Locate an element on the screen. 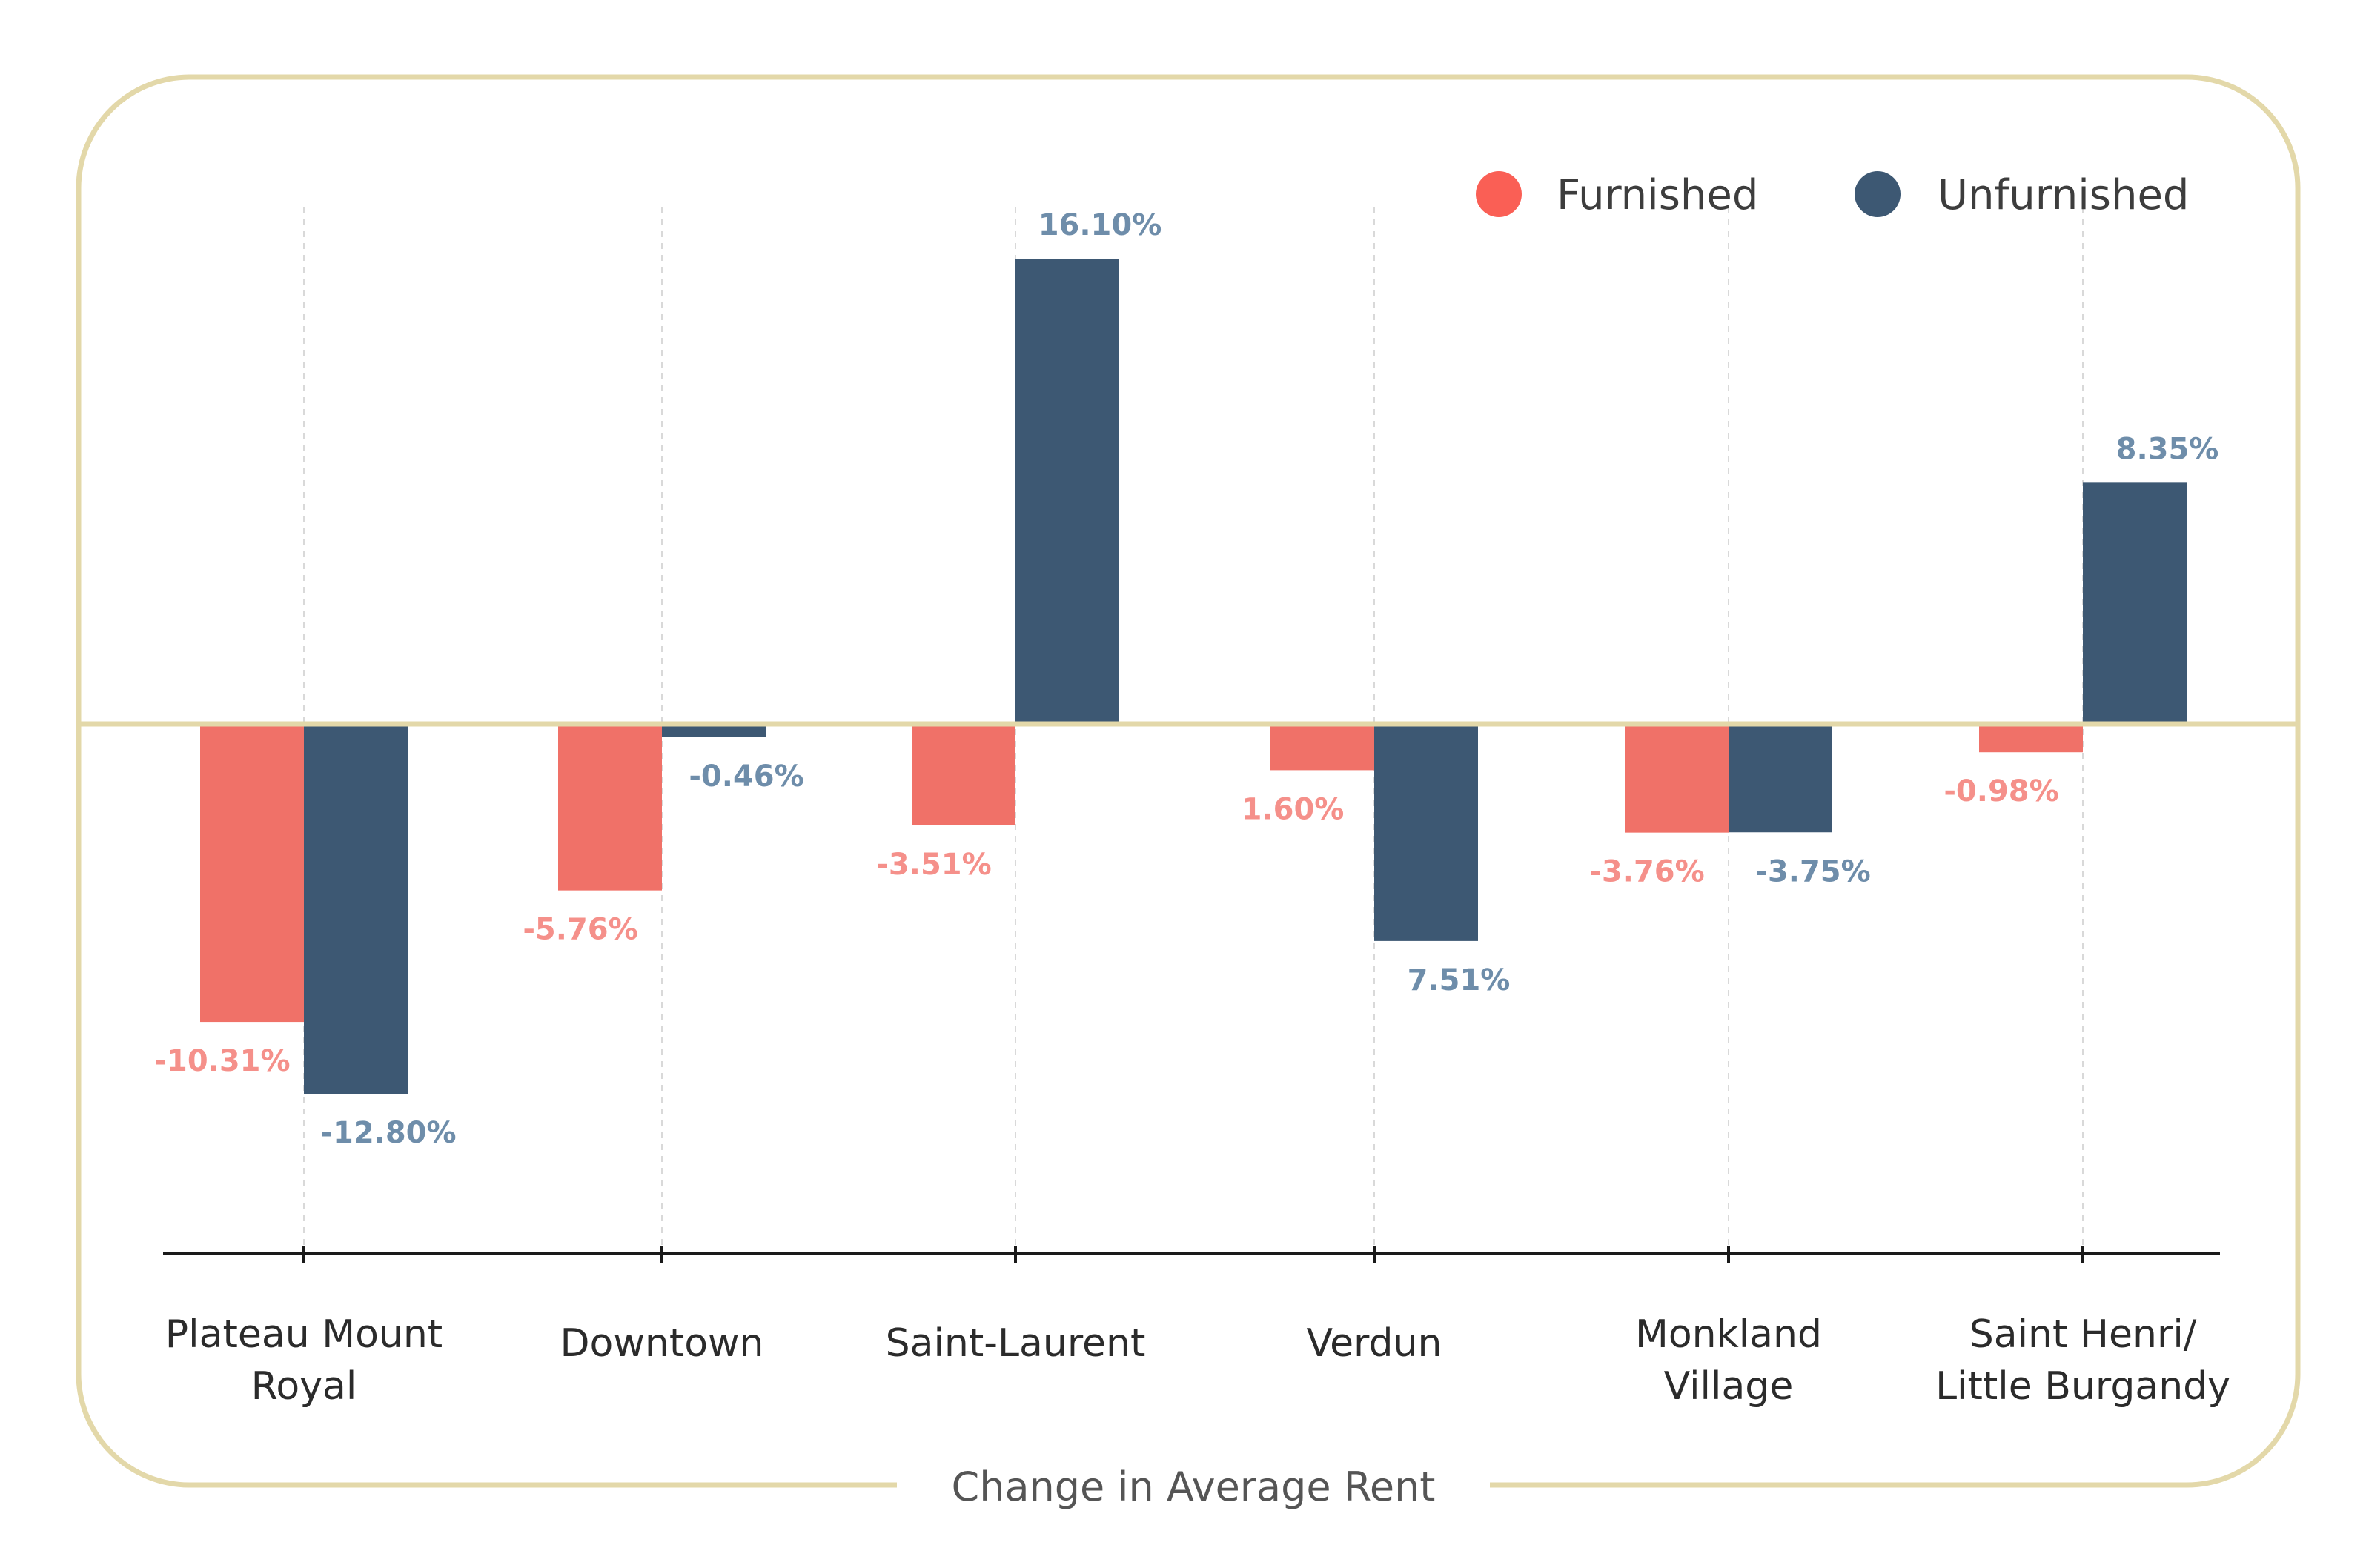 The image size is (2366, 1568). data-label-unfurnished: -0.46% is located at coordinates (746, 777).